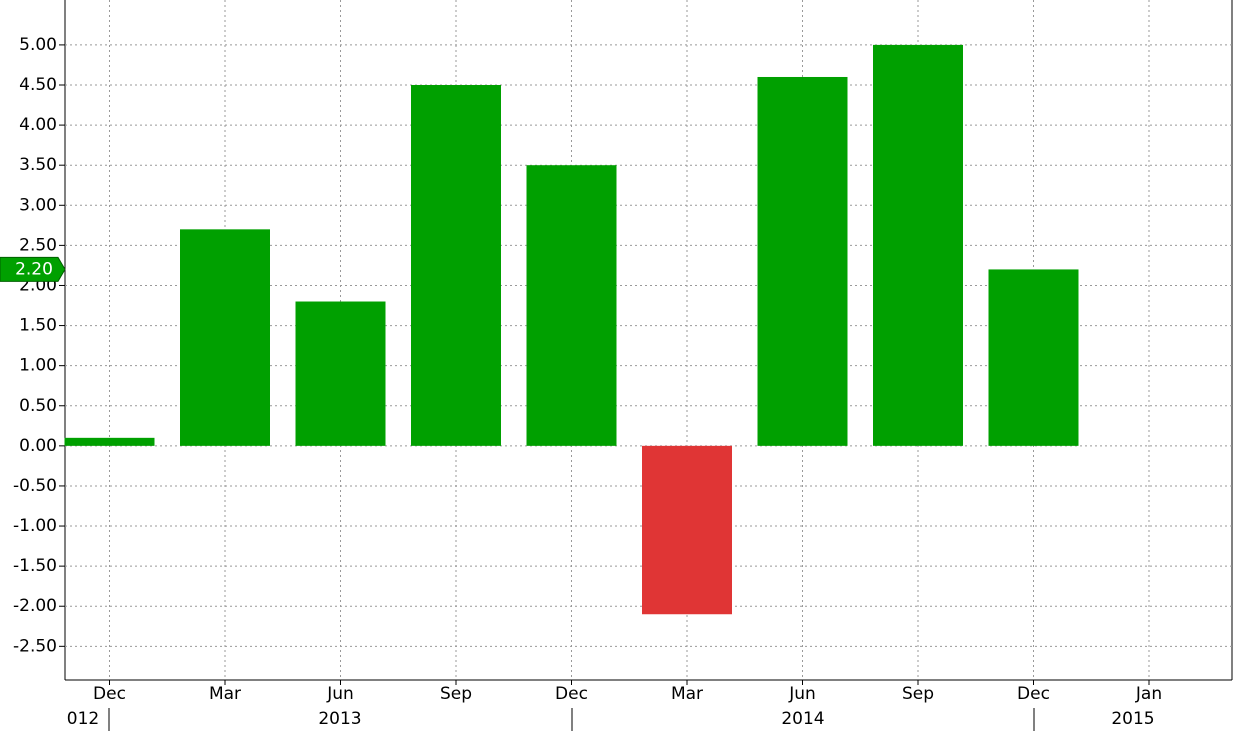 The width and height of the screenshot is (1234, 731). What do you see at coordinates (38, 446) in the screenshot?
I see `y-tick-label: 0.00` at bounding box center [38, 446].